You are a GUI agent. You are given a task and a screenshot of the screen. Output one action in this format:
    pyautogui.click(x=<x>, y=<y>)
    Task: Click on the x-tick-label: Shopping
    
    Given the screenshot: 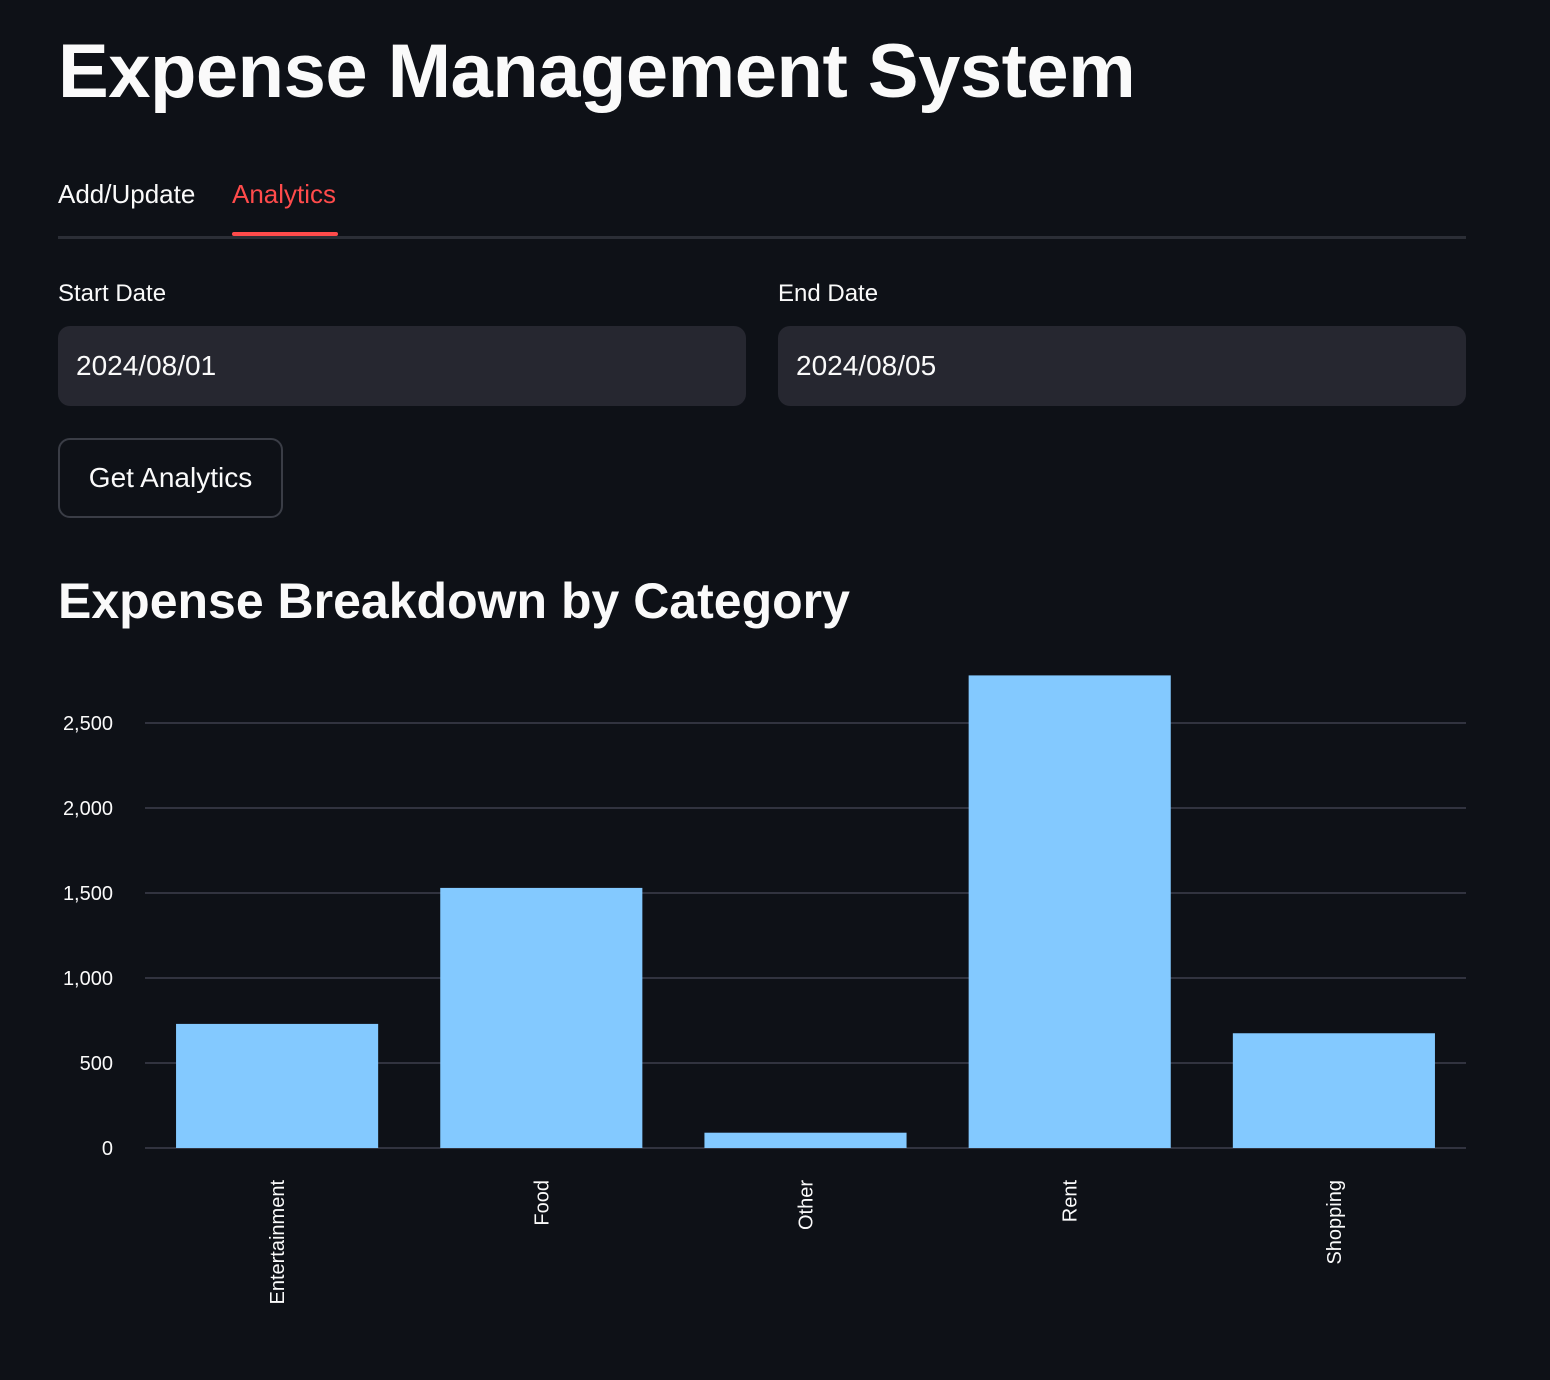 What is the action you would take?
    pyautogui.click(x=1335, y=1222)
    